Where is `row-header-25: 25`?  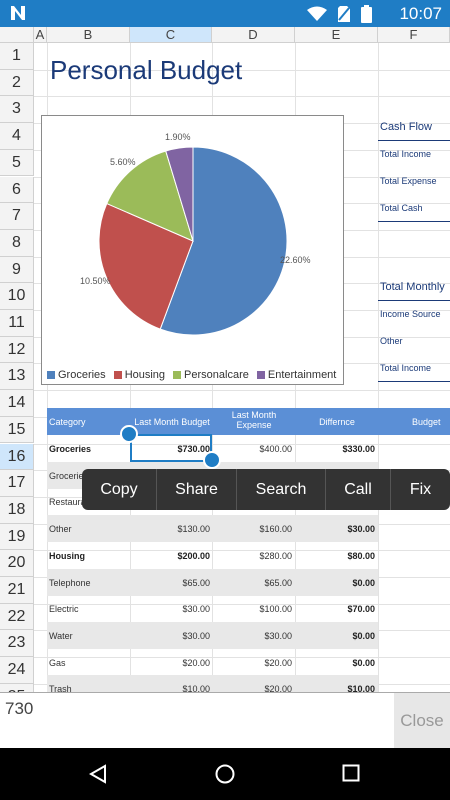 row-header-25: 25 is located at coordinates (17, 687).